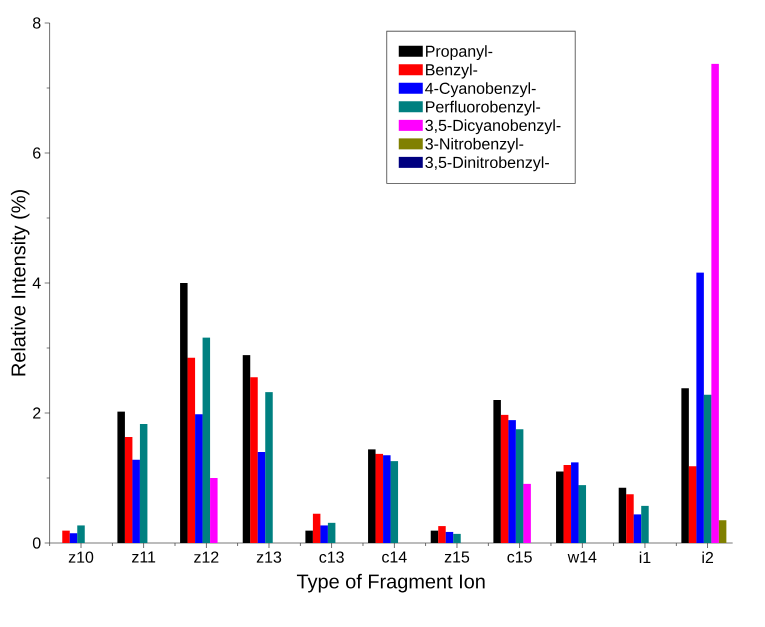  Describe the element at coordinates (36, 153) in the screenshot. I see `y-tick-label: 6` at that location.